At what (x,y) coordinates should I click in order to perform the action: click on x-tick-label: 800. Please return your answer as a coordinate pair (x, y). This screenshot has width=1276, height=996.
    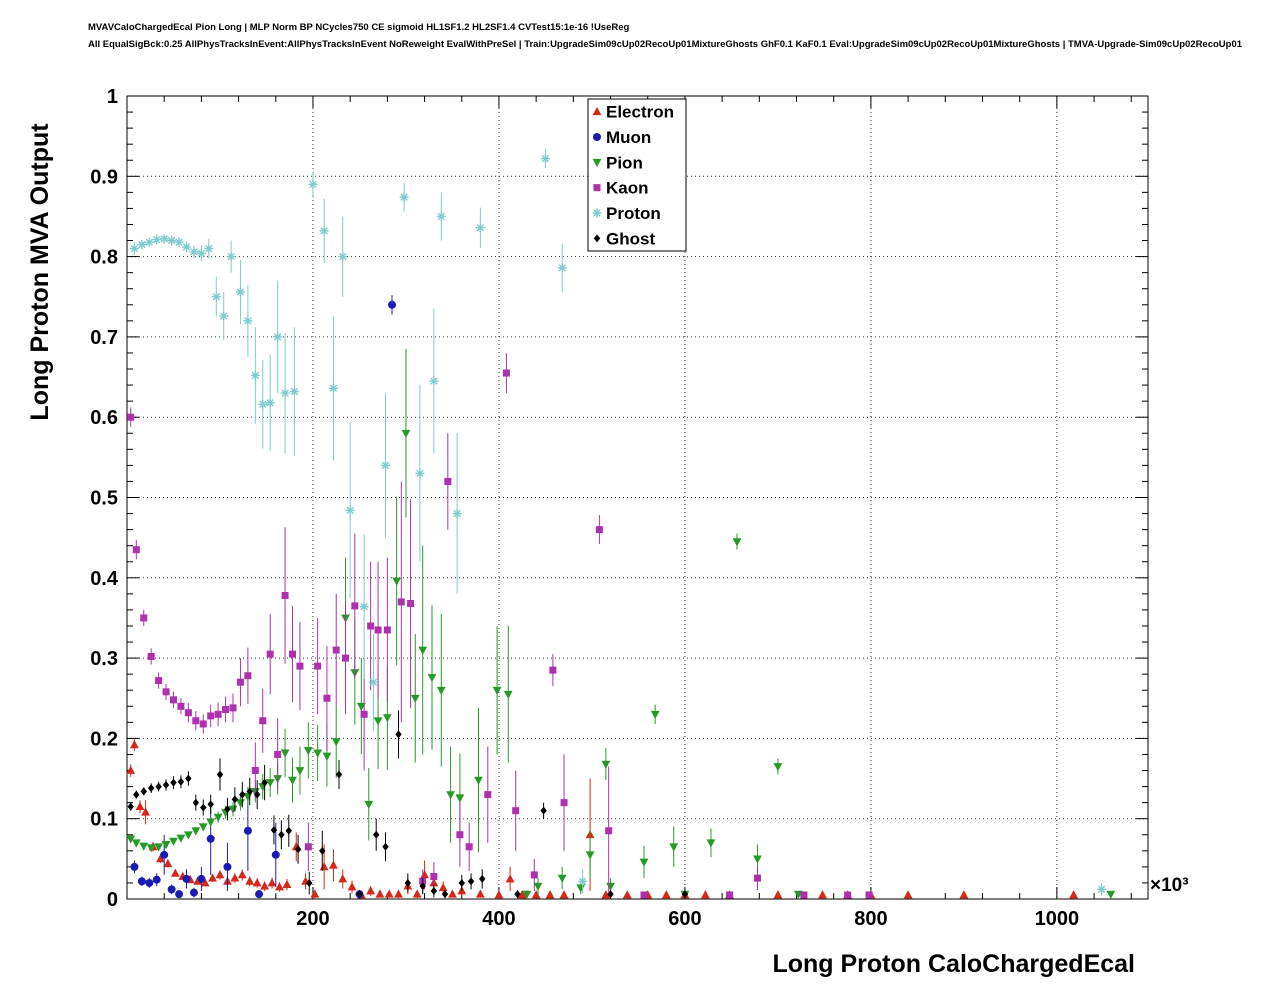
    Looking at the image, I should click on (870, 919).